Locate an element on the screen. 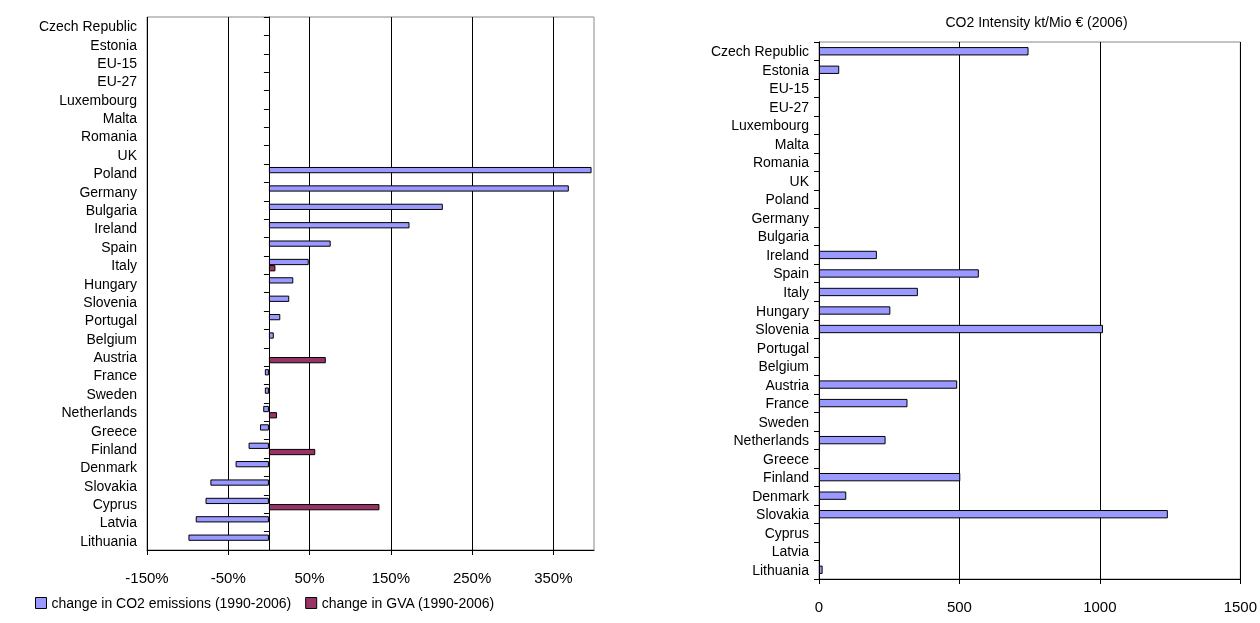 The width and height of the screenshot is (1260, 623). legend-label: change in GVA (1990-2006) is located at coordinates (408, 603).